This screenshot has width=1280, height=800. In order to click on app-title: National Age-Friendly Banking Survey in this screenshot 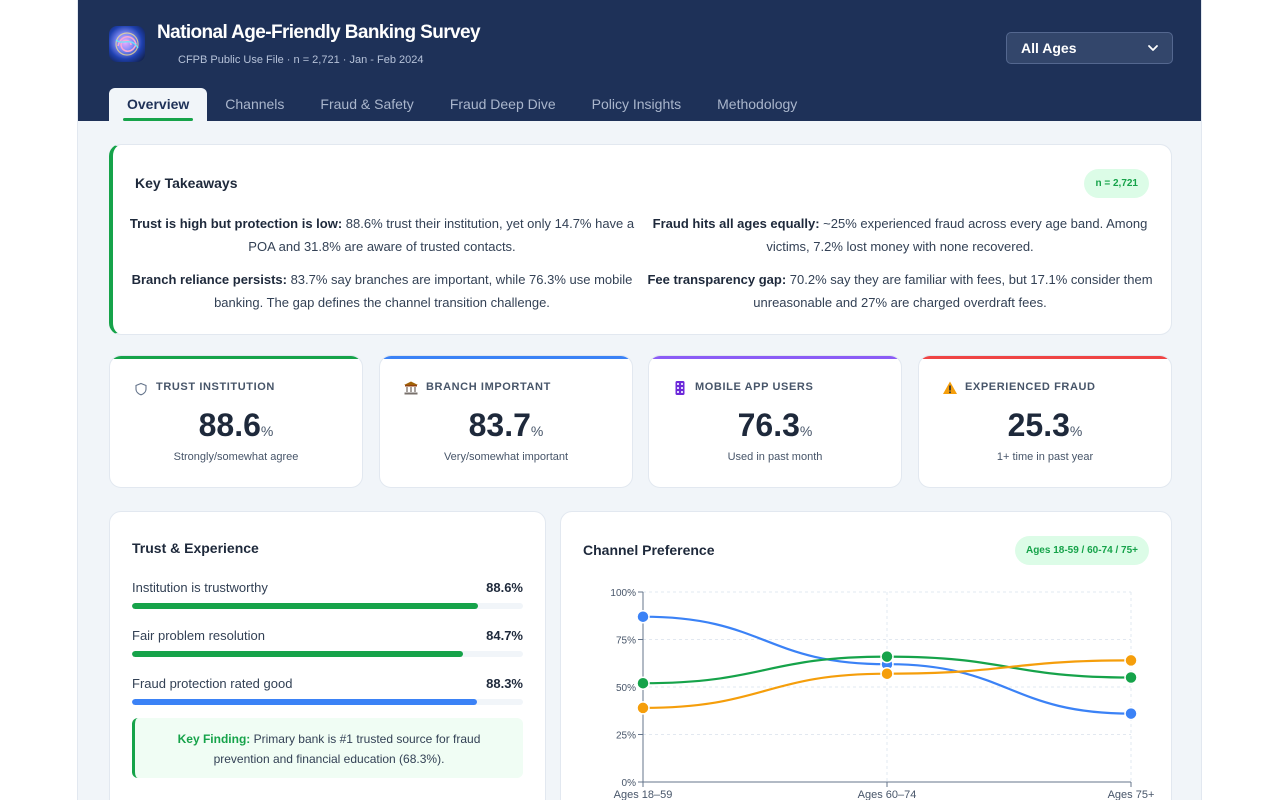, I will do `click(319, 32)`.